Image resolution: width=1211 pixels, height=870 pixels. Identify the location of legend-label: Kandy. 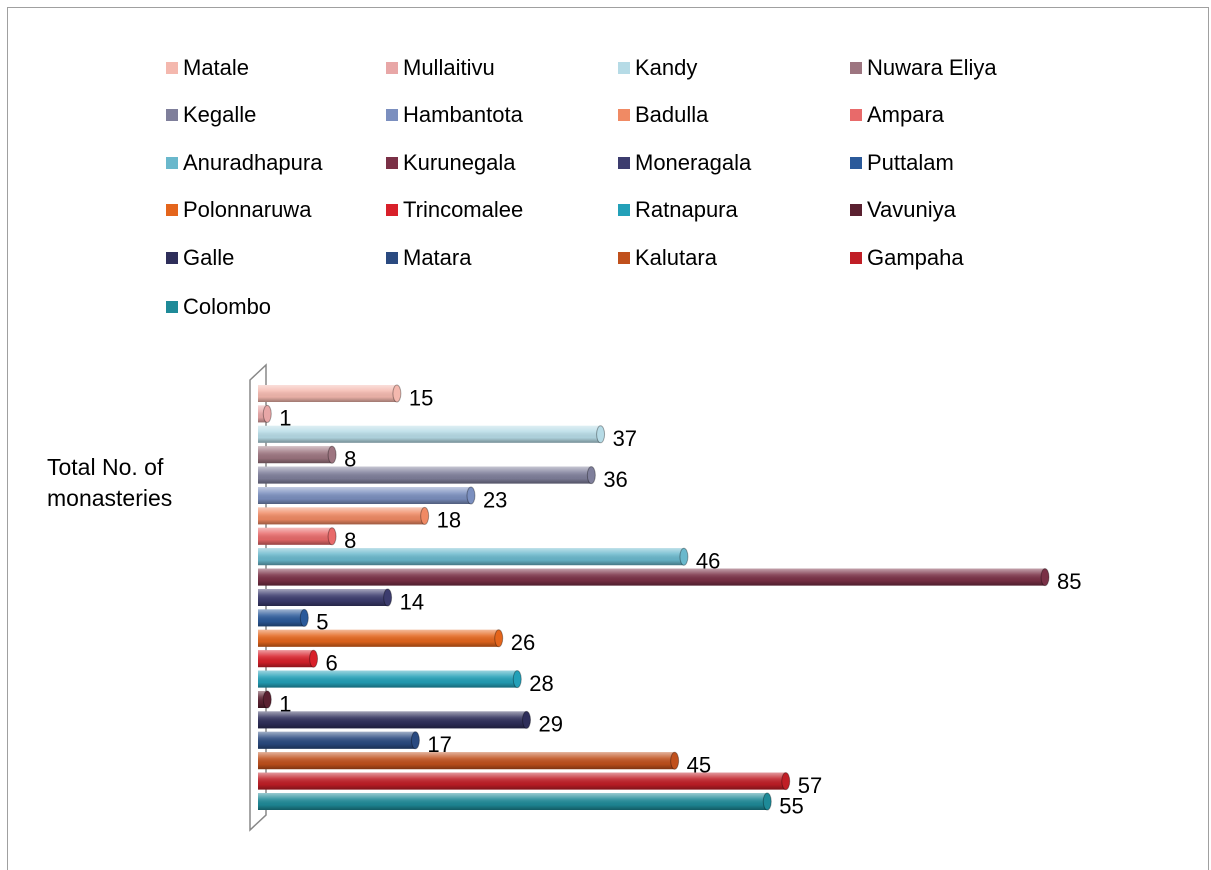
(666, 67).